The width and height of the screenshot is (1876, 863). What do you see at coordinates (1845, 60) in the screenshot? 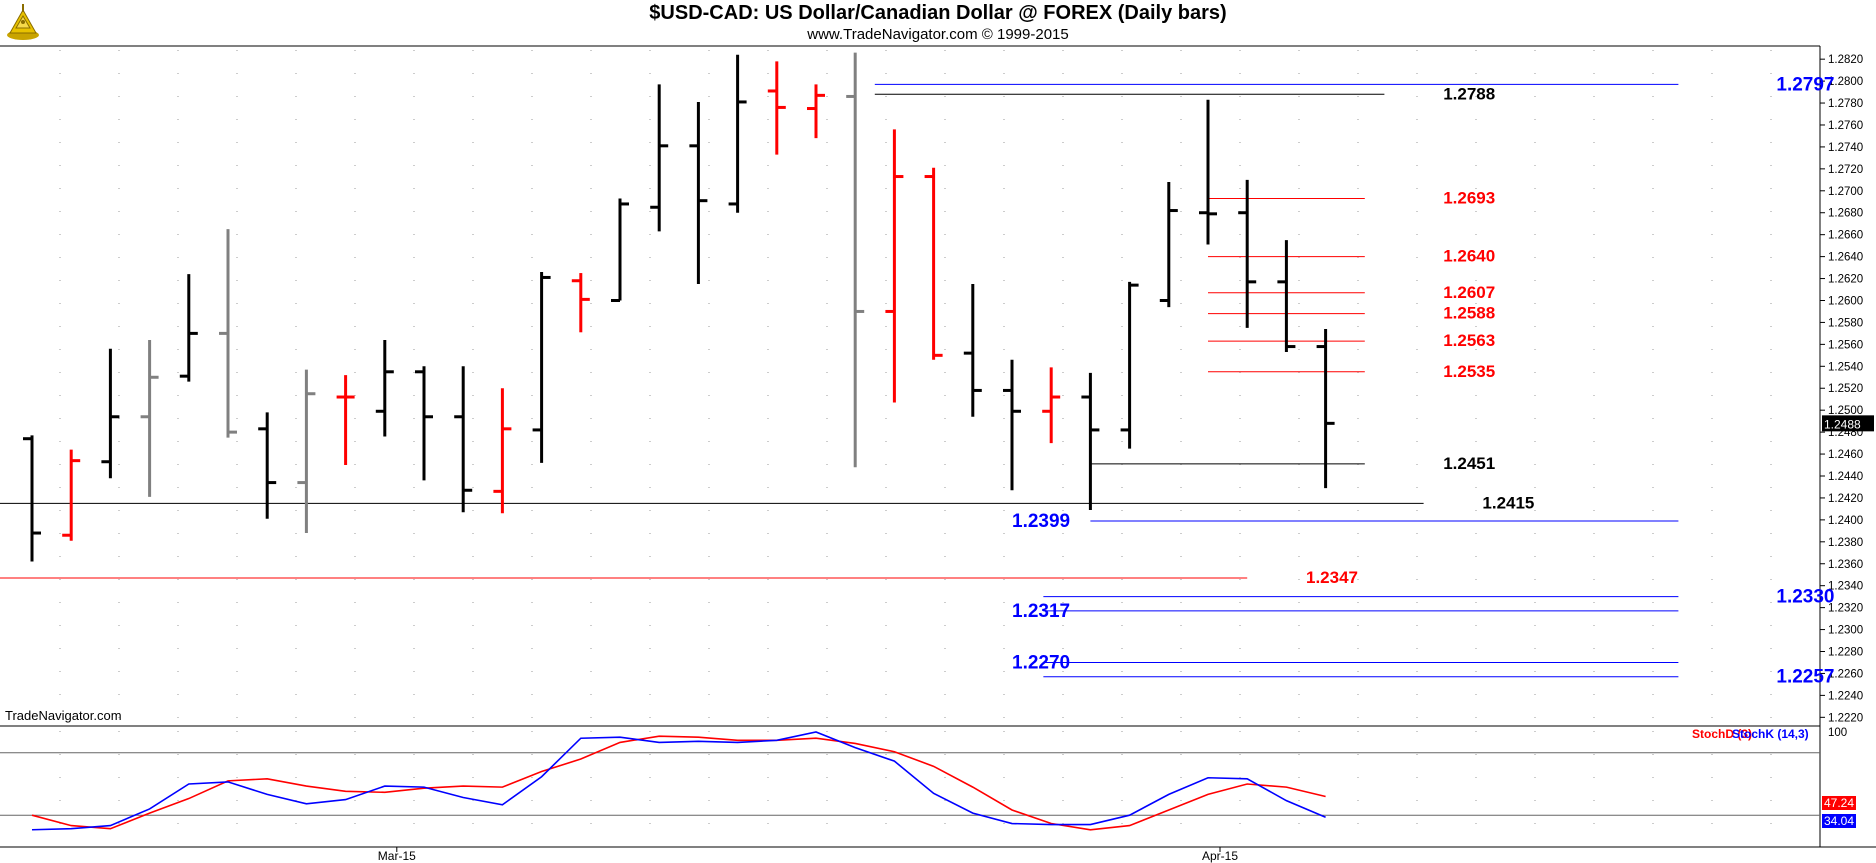
I see `y-tick-label: 1.2820` at bounding box center [1845, 60].